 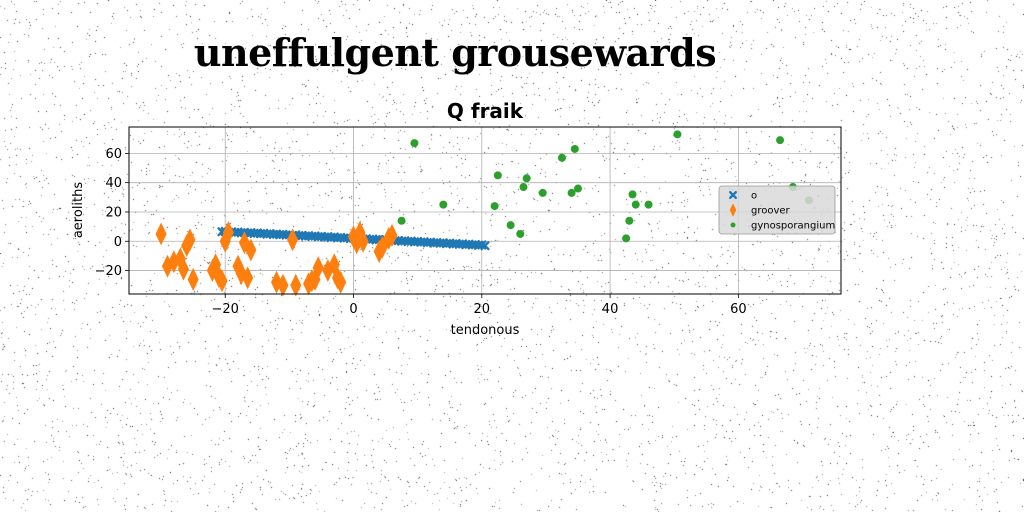 I want to click on x-tick-label: 20, so click(x=482, y=309).